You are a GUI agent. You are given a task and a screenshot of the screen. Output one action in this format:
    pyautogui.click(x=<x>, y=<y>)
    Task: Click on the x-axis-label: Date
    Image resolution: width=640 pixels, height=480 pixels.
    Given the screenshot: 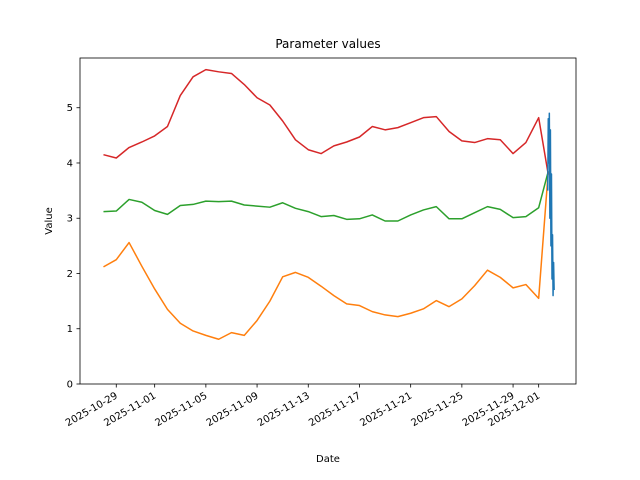 What is the action you would take?
    pyautogui.click(x=328, y=459)
    